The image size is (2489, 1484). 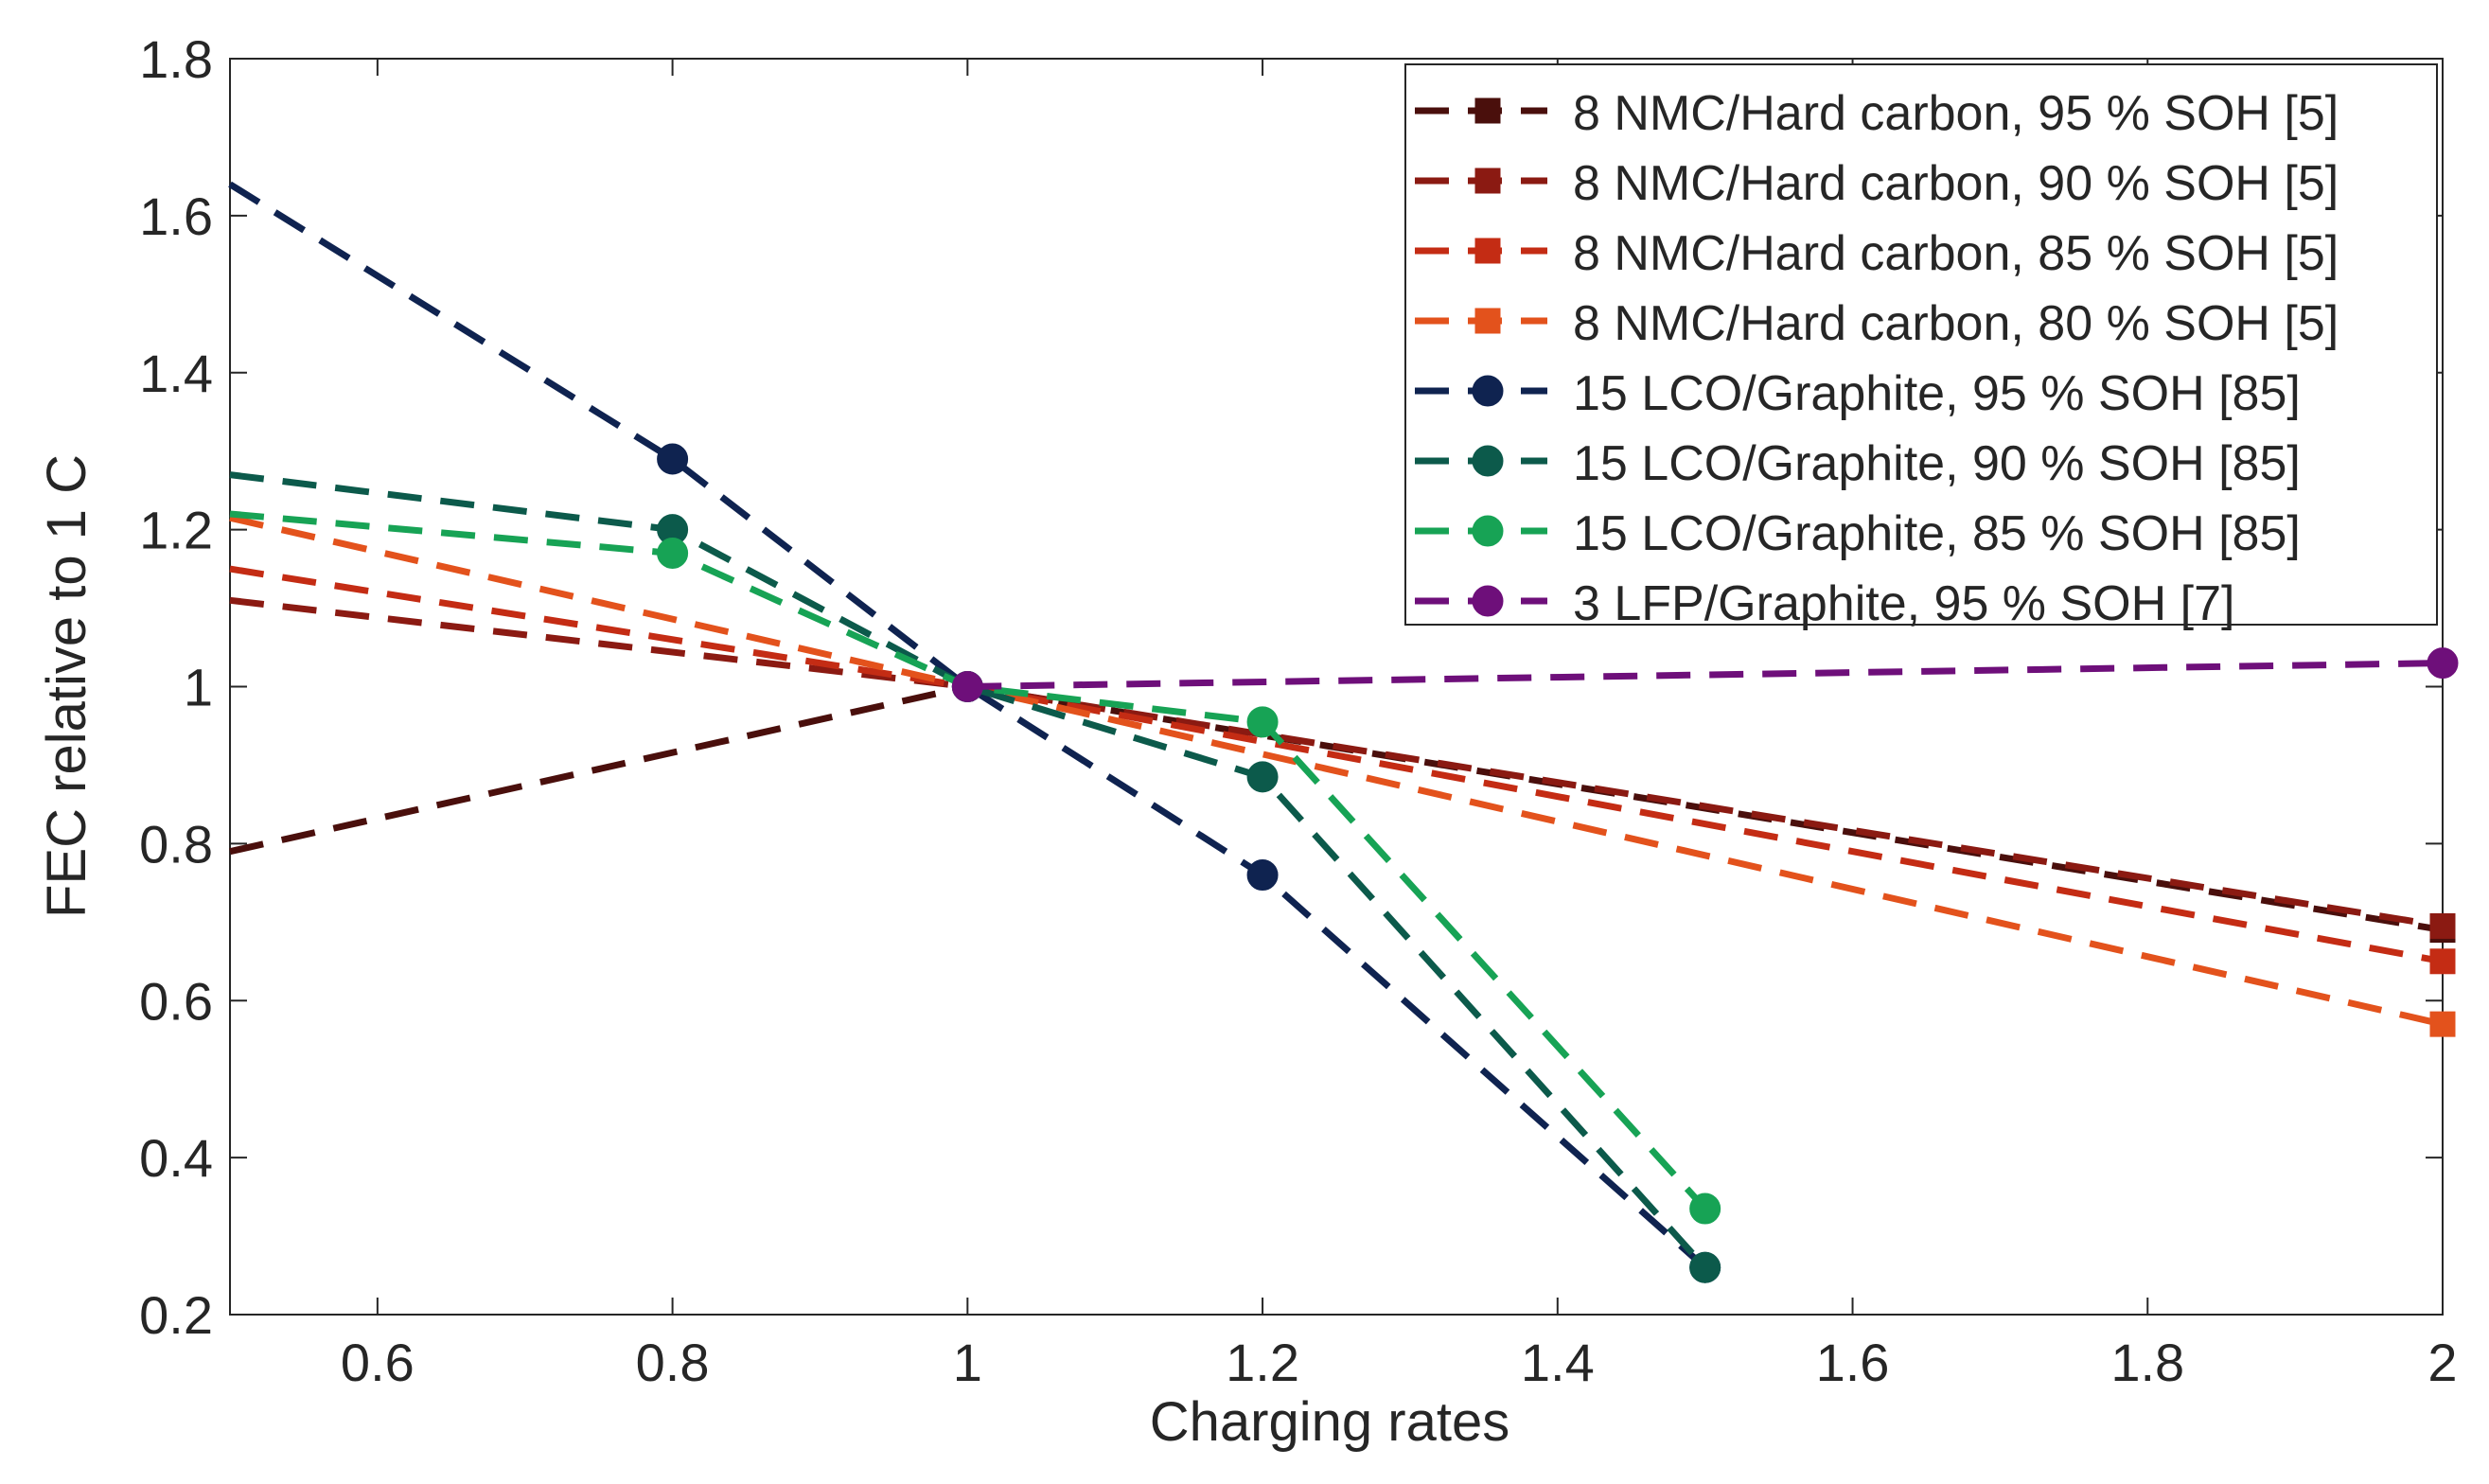 What do you see at coordinates (176, 1158) in the screenshot?
I see `y-tick-label: 0.4` at bounding box center [176, 1158].